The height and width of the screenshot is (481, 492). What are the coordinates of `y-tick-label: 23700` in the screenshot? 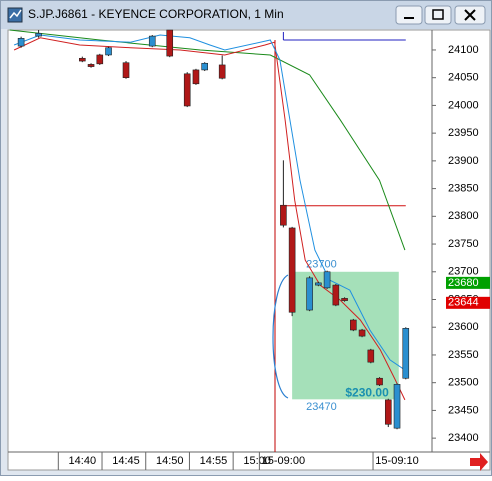 It's located at (463, 272).